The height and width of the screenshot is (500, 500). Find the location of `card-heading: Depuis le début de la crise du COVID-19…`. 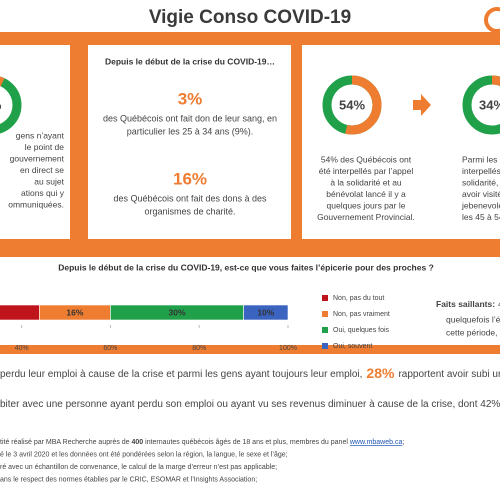

card-heading: Depuis le début de la crise du COVID-19… is located at coordinates (190, 61).